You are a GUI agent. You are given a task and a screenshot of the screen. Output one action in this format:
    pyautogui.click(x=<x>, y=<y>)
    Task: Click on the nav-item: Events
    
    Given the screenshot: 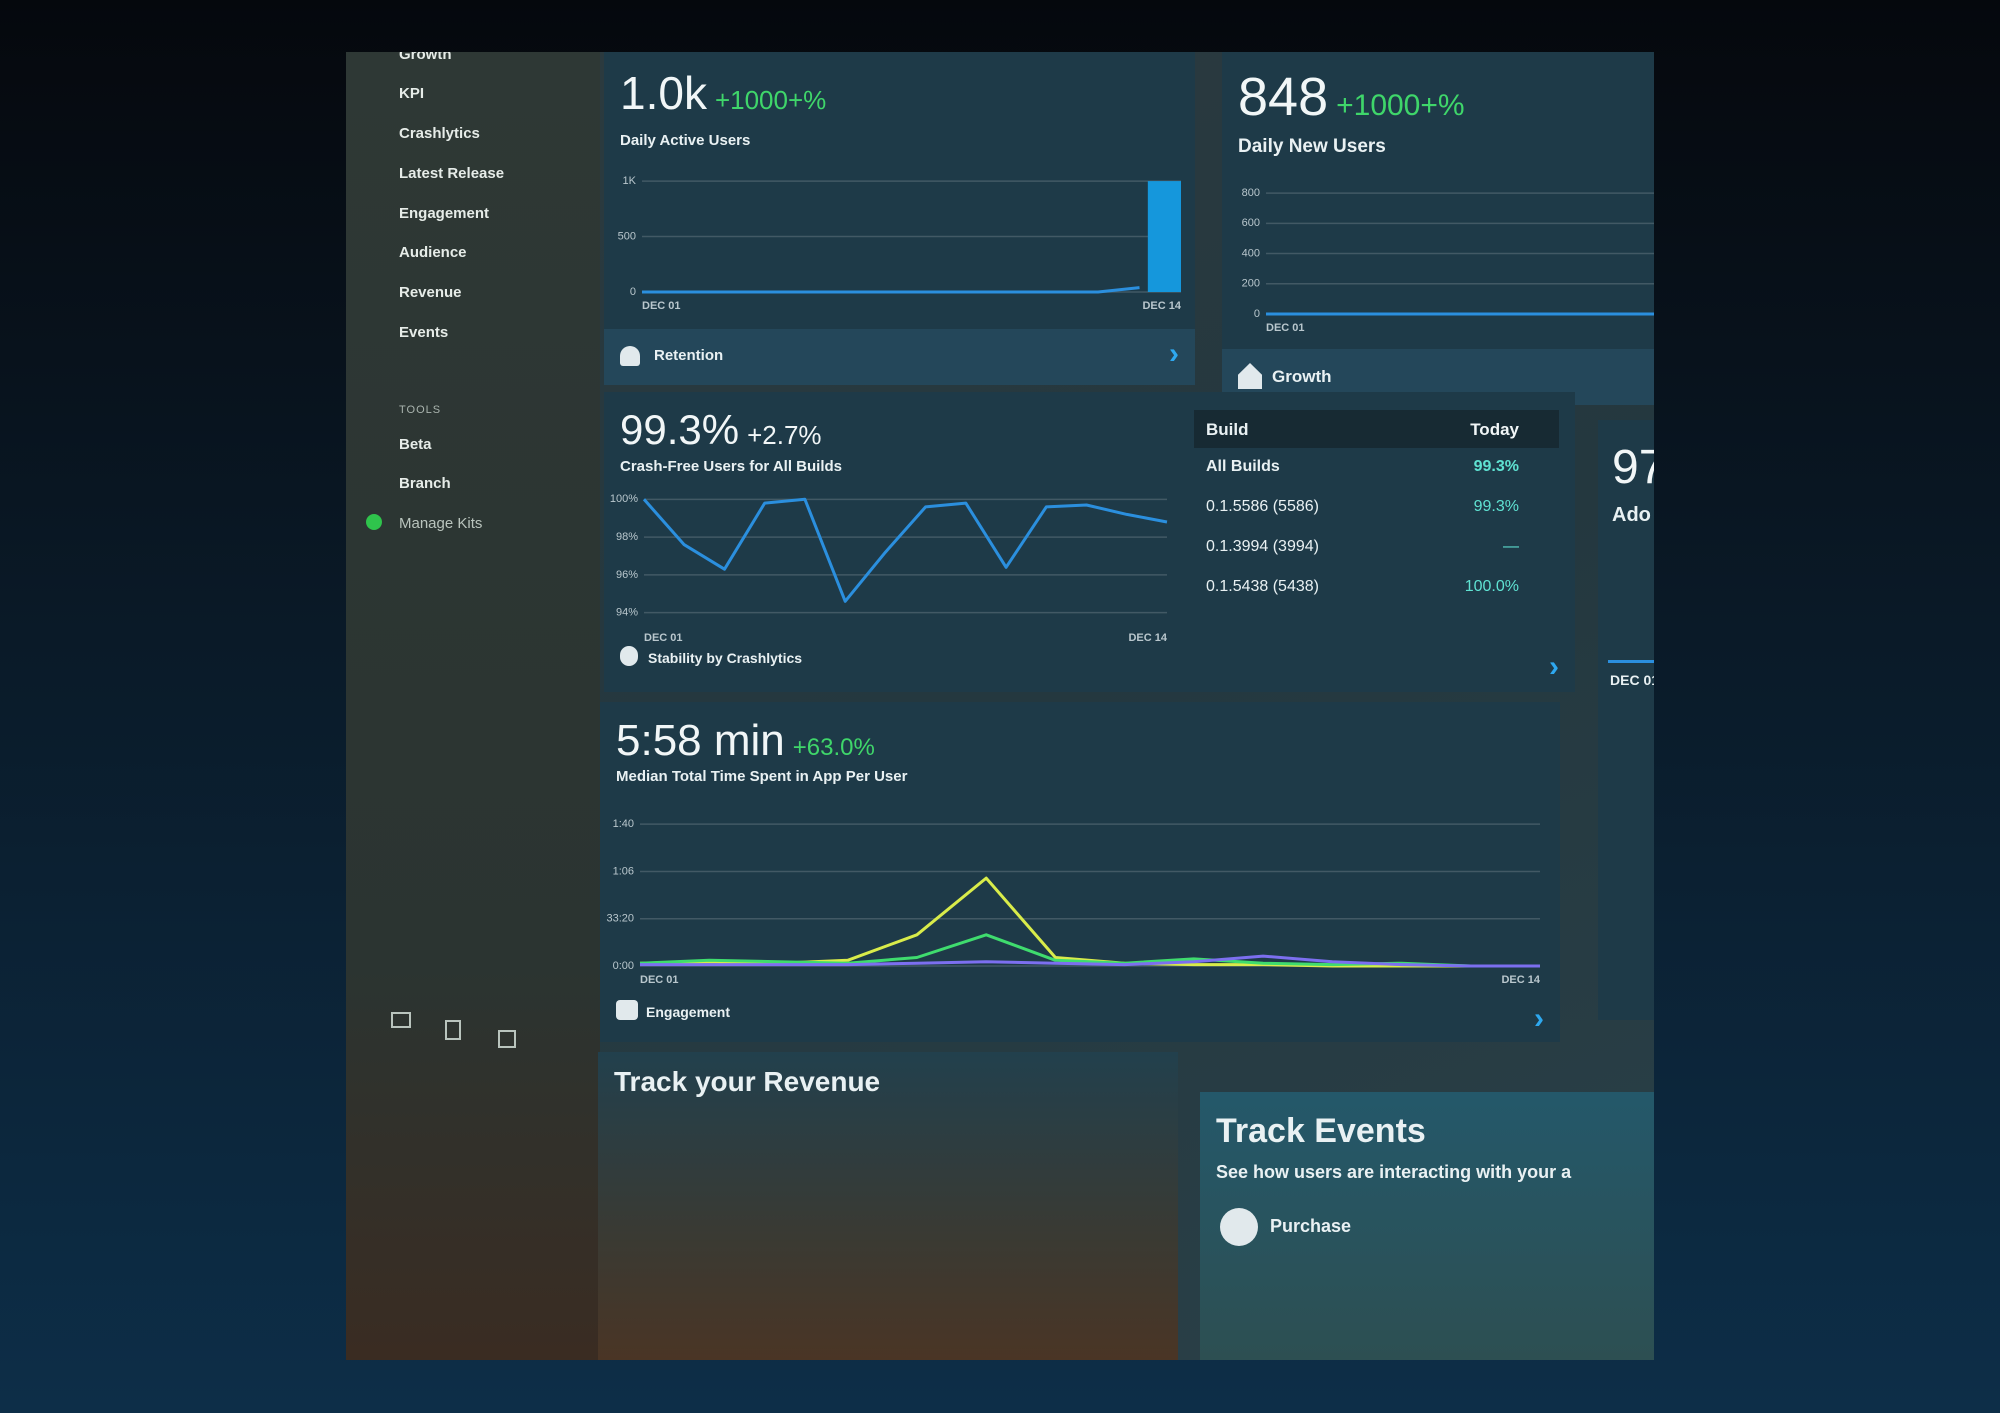 What is the action you would take?
    pyautogui.click(x=424, y=332)
    